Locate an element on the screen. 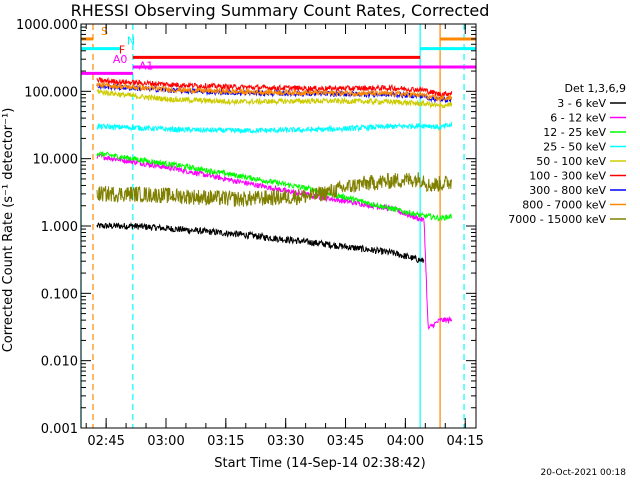 Image resolution: width=640 pixels, height=480 pixels. flag-label-a1: A1 is located at coordinates (146, 65).